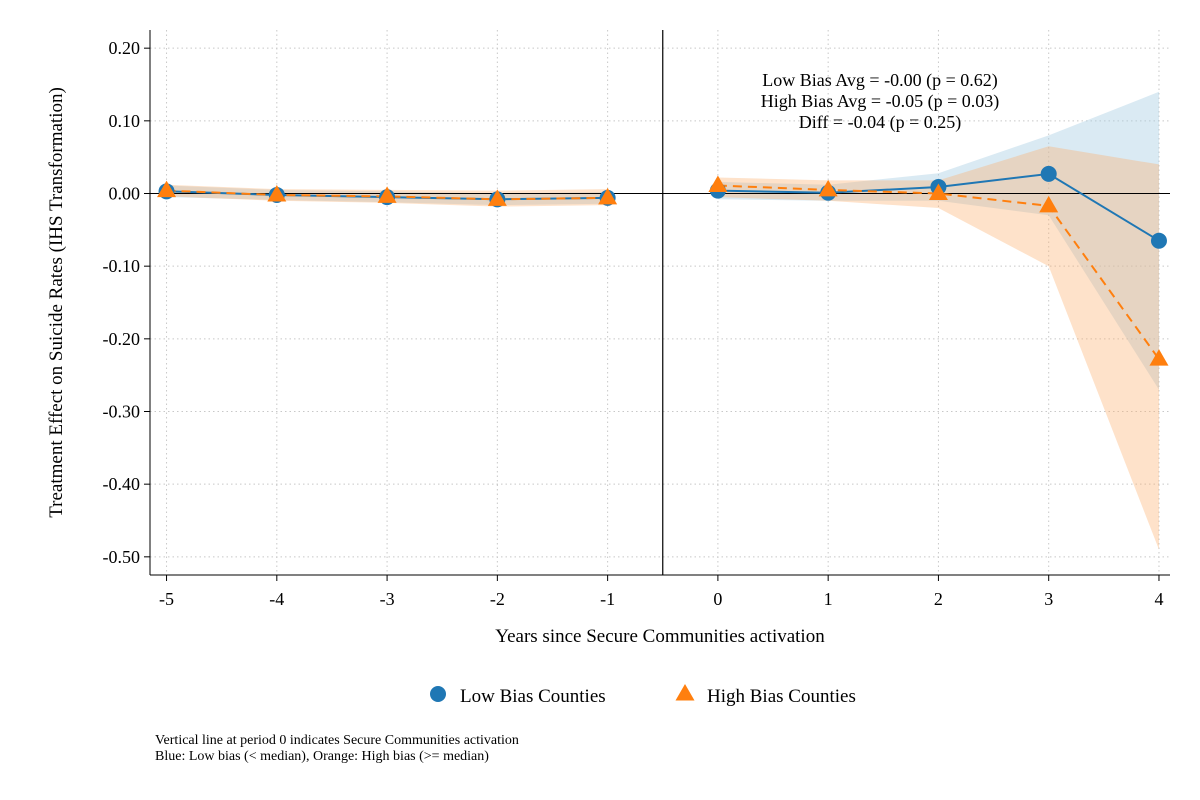  What do you see at coordinates (276, 599) in the screenshot?
I see `x-tick-label: -4` at bounding box center [276, 599].